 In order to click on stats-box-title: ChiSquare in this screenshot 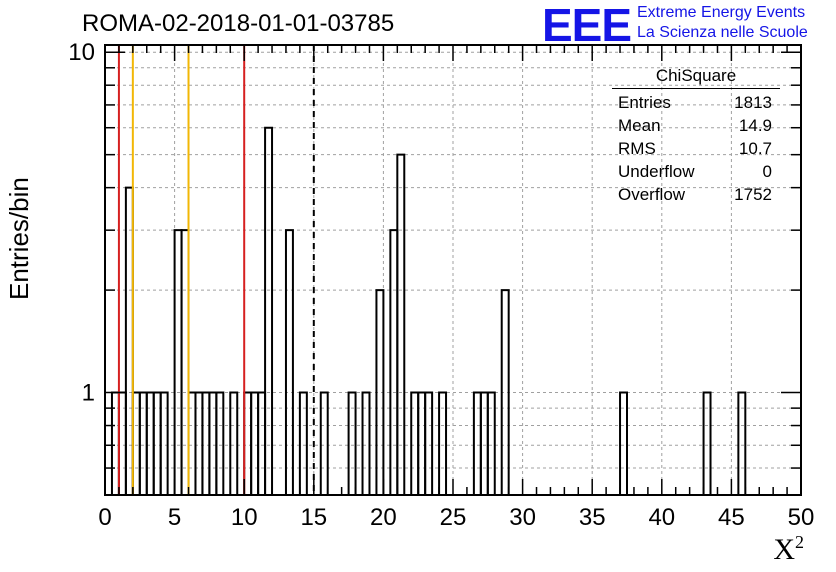, I will do `click(696, 77)`.